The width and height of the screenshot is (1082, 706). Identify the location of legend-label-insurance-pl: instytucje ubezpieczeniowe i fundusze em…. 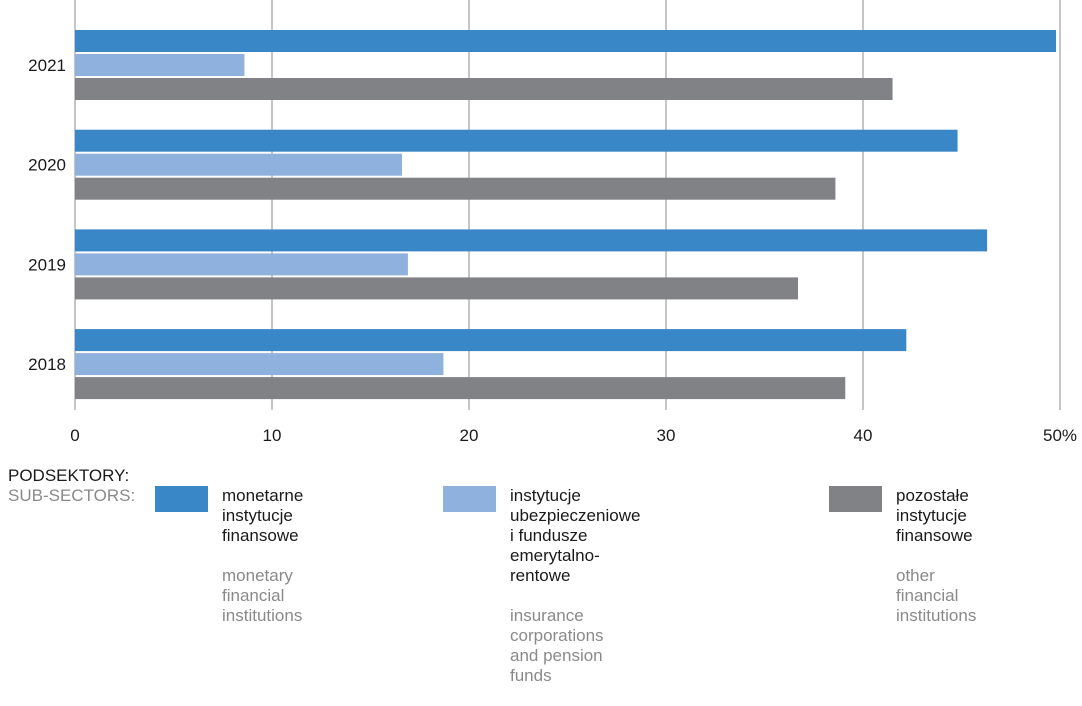
(575, 535).